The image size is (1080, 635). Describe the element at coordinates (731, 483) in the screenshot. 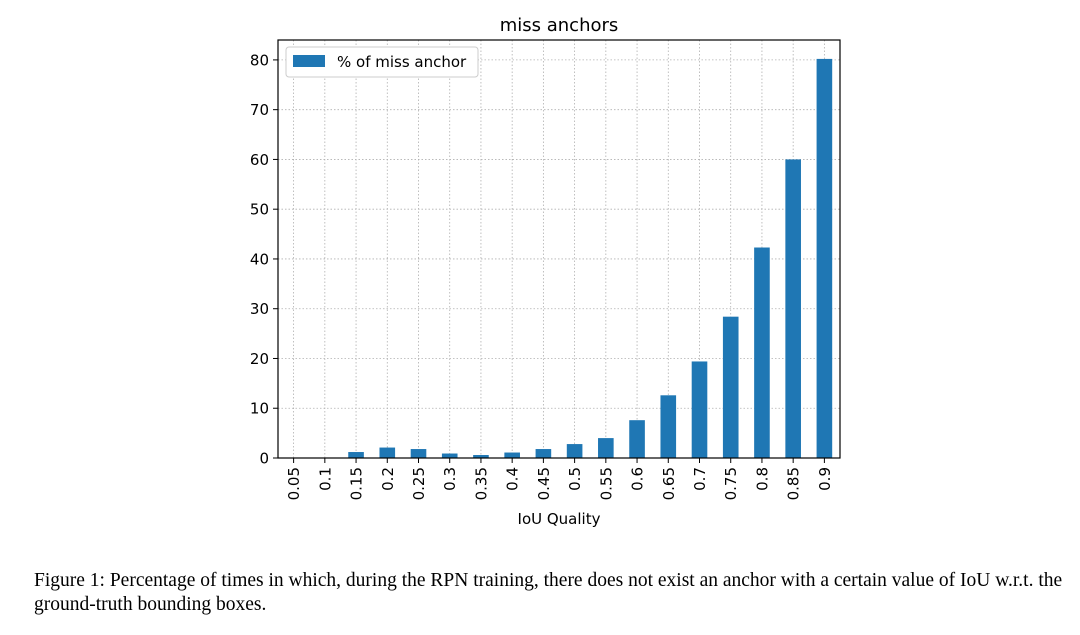

I see `x-tick-label: 0.75` at that location.